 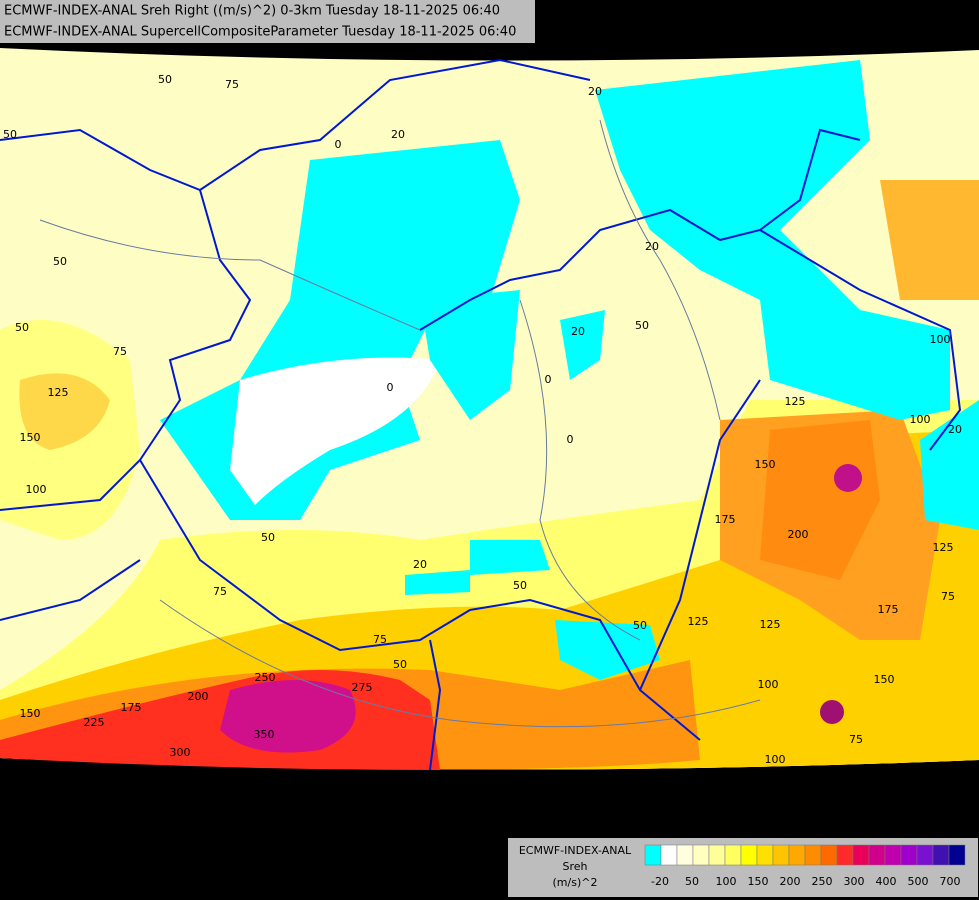 What do you see at coordinates (854, 881) in the screenshot?
I see `legend-tick-label: 300` at bounding box center [854, 881].